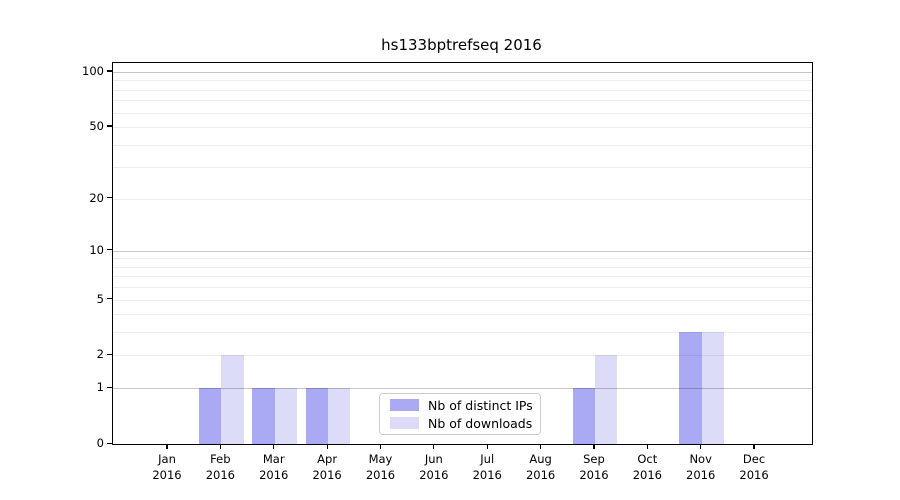 This screenshot has height=500, width=900. Describe the element at coordinates (327, 467) in the screenshot. I see `x-tick-label: Apr 2016` at that location.